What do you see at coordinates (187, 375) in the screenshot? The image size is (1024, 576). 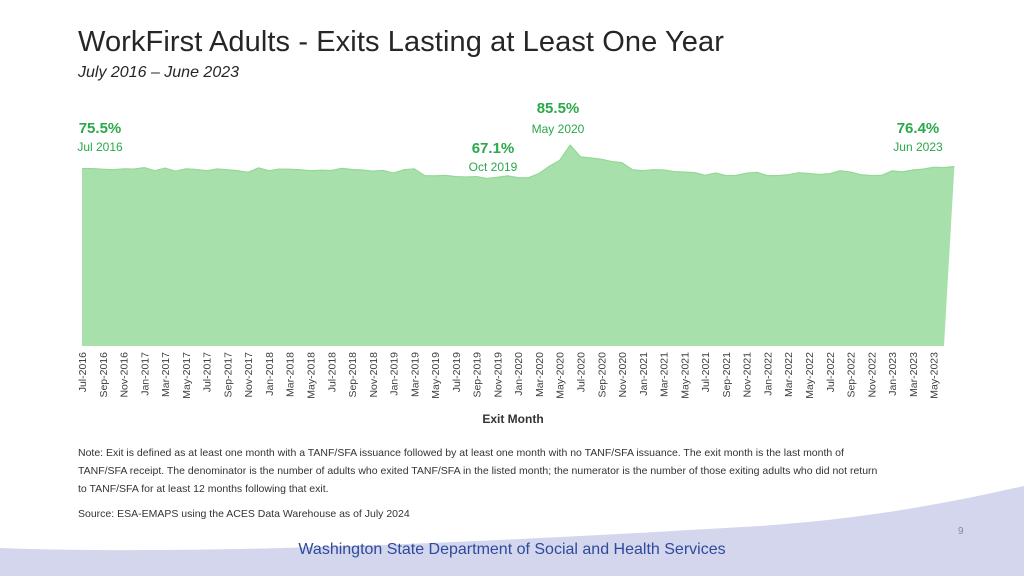 I see `x-tick-label: May-2017` at bounding box center [187, 375].